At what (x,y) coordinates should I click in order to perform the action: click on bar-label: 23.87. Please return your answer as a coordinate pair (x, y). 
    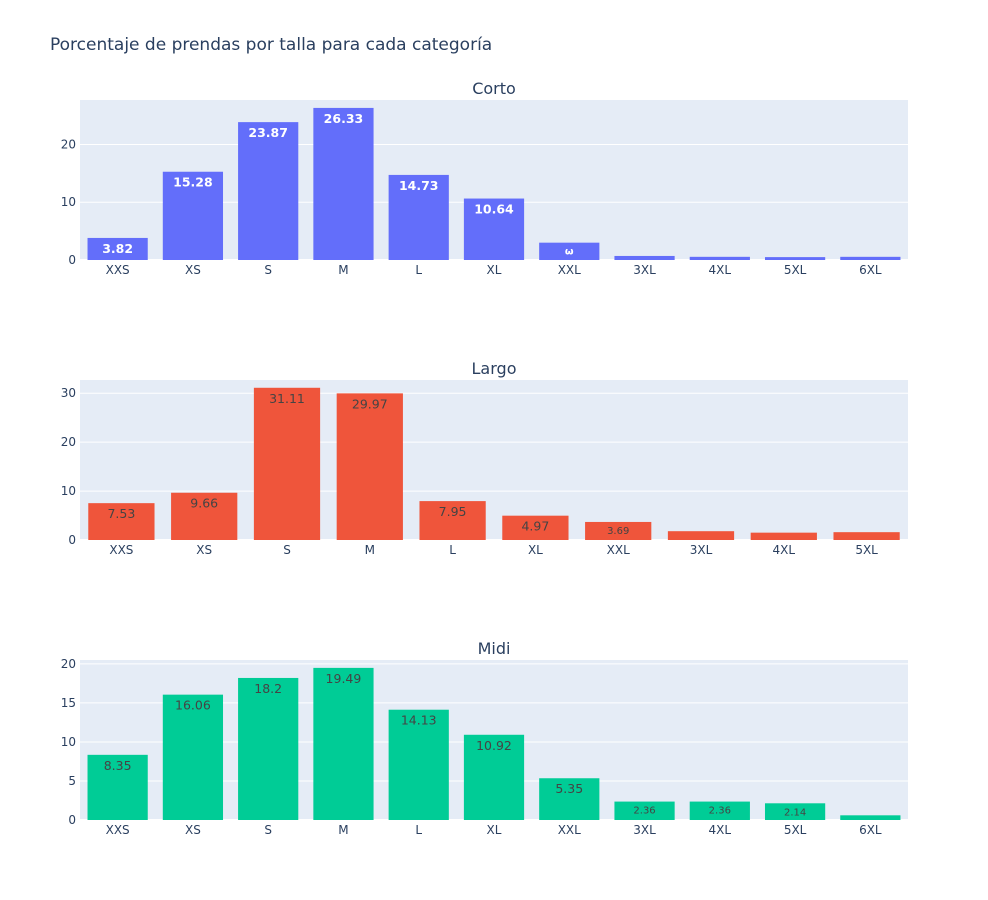
    Looking at the image, I should click on (268, 132).